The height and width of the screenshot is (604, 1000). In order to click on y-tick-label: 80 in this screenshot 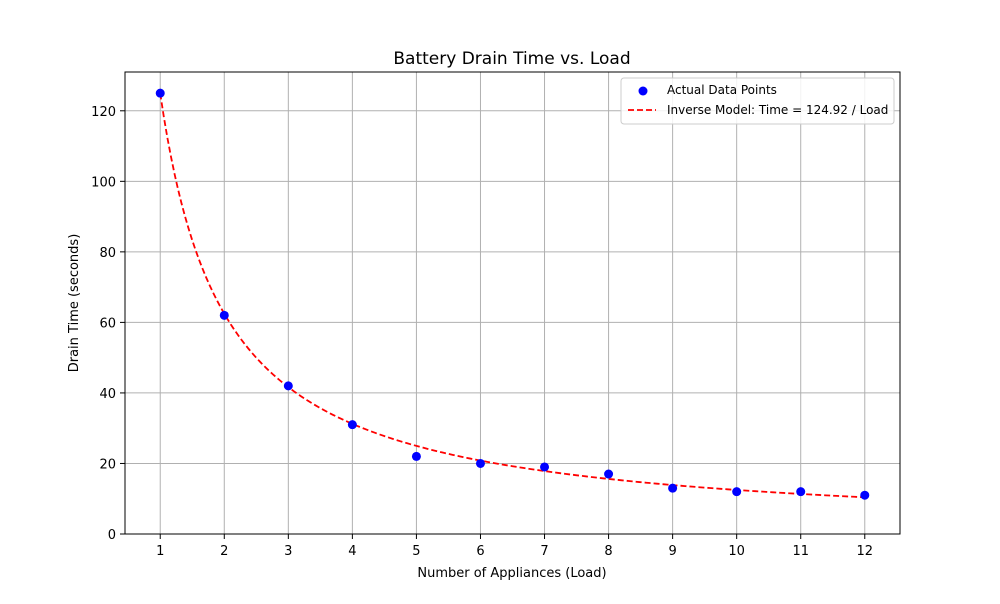, I will do `click(107, 253)`.